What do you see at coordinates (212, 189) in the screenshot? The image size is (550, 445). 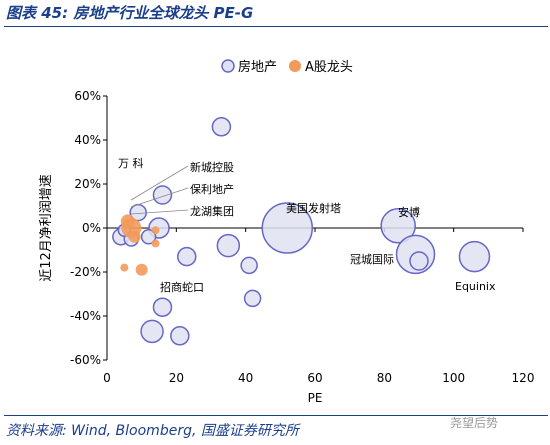 I see `annotation-poly: 保利地产` at bounding box center [212, 189].